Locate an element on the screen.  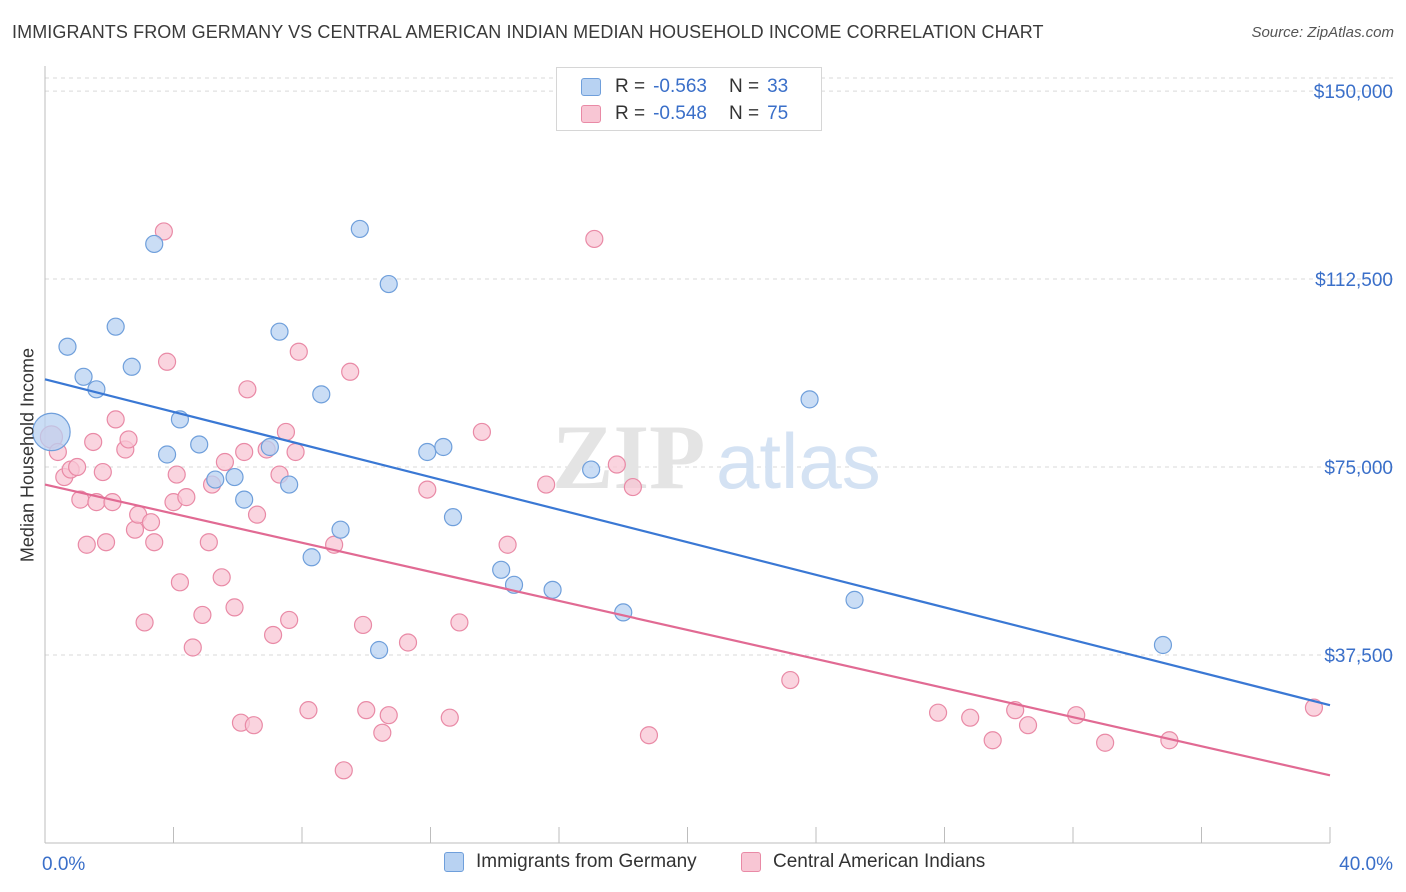
legend-item-central-american-indians: Central American Indians is located at coordinates (863, 862).